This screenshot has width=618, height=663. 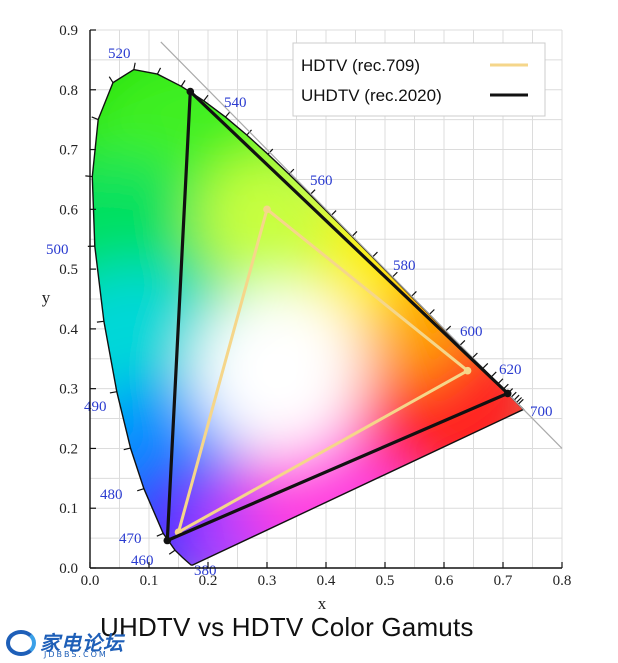 I want to click on x-tick-label: 0.8, so click(x=562, y=581).